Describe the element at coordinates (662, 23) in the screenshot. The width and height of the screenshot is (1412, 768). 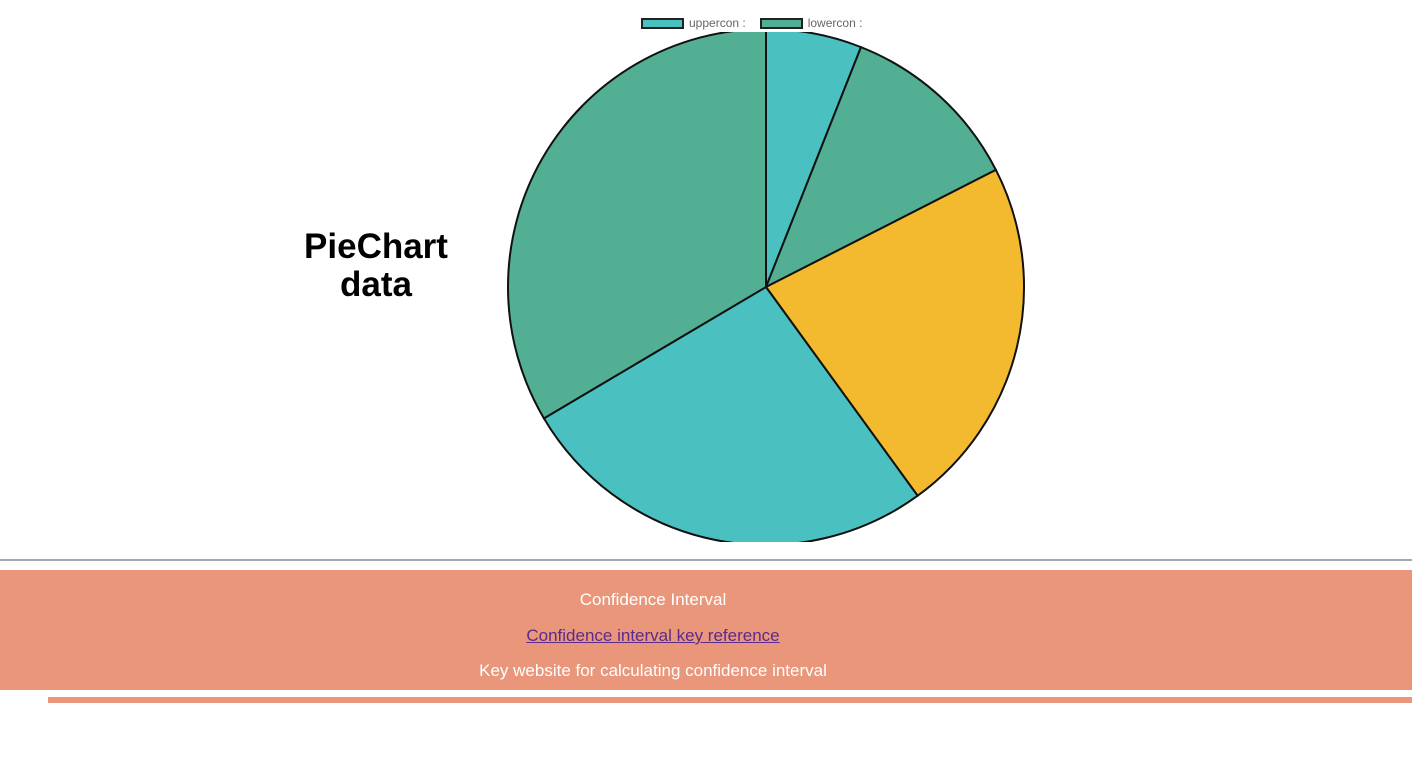
I see `legend-swatch-uppercon` at that location.